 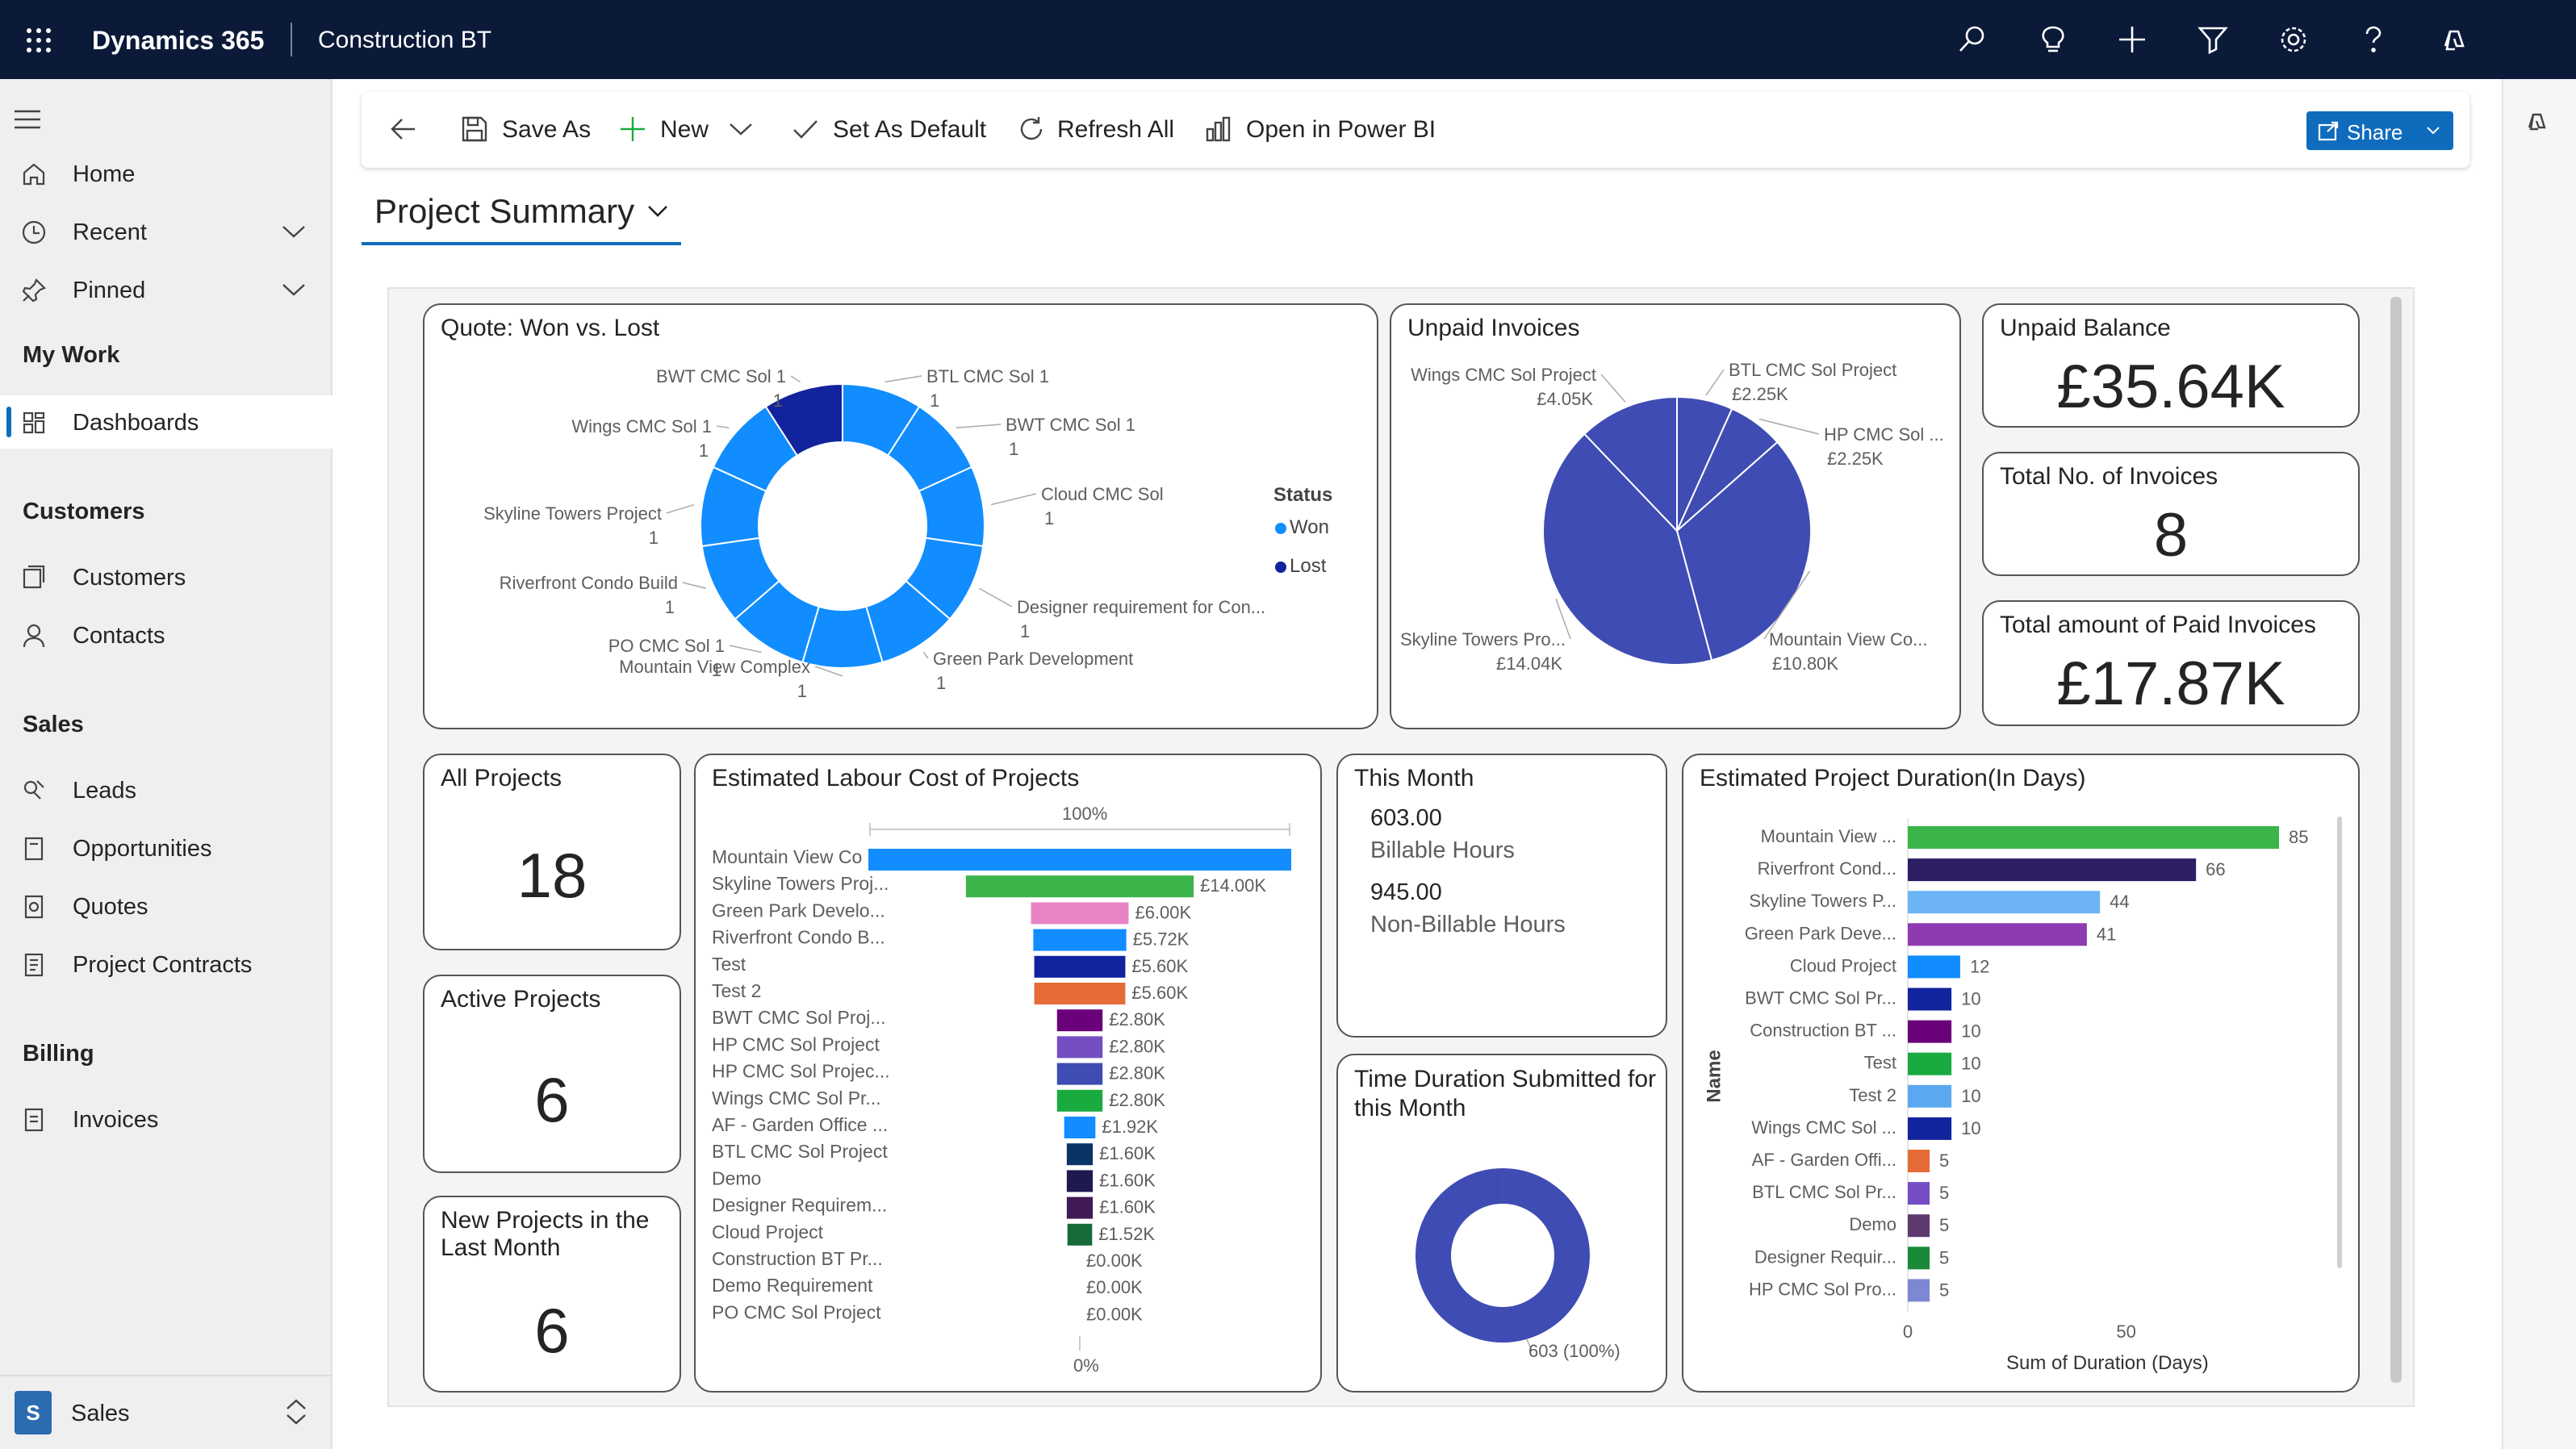 What do you see at coordinates (166, 1119) in the screenshot?
I see `sidebar-item-invoices: Invoices` at bounding box center [166, 1119].